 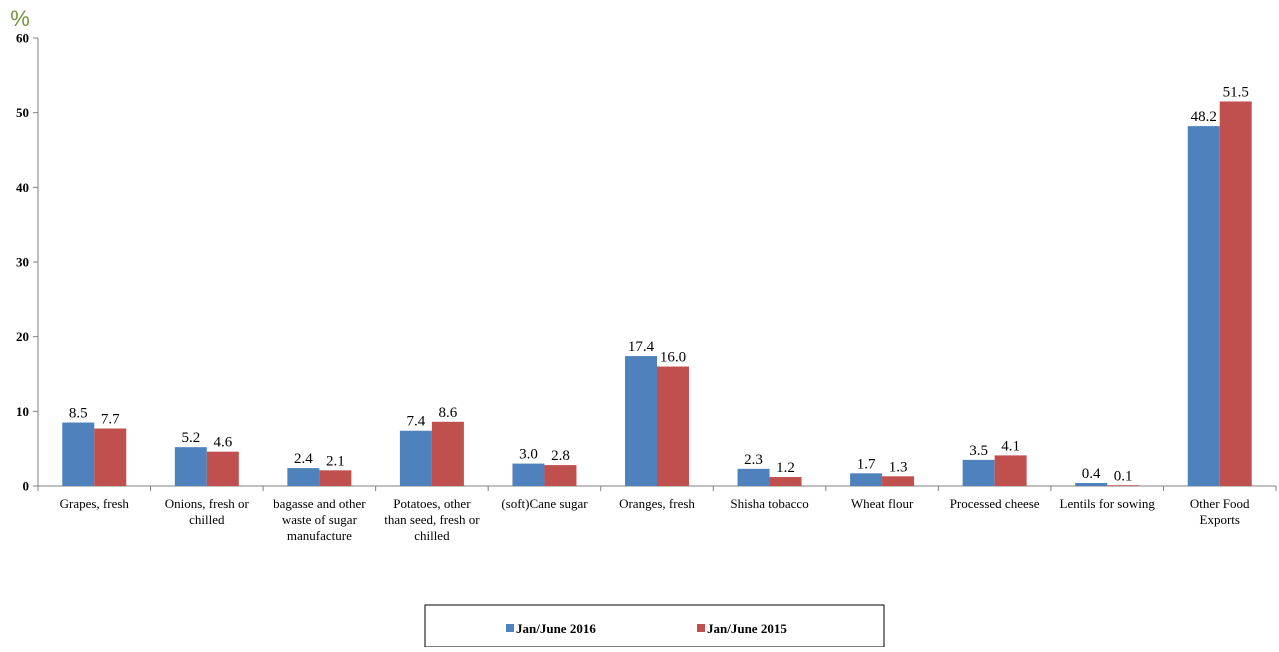 What do you see at coordinates (747, 628) in the screenshot?
I see `legend-label: Jan/June 2015` at bounding box center [747, 628].